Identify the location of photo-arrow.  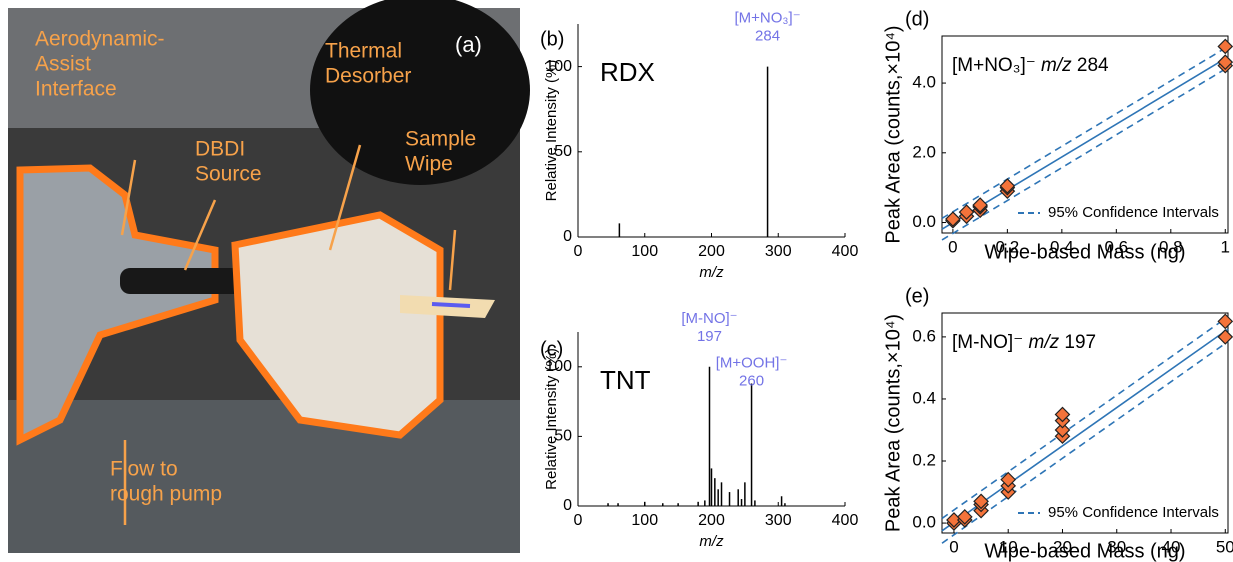
(451, 305).